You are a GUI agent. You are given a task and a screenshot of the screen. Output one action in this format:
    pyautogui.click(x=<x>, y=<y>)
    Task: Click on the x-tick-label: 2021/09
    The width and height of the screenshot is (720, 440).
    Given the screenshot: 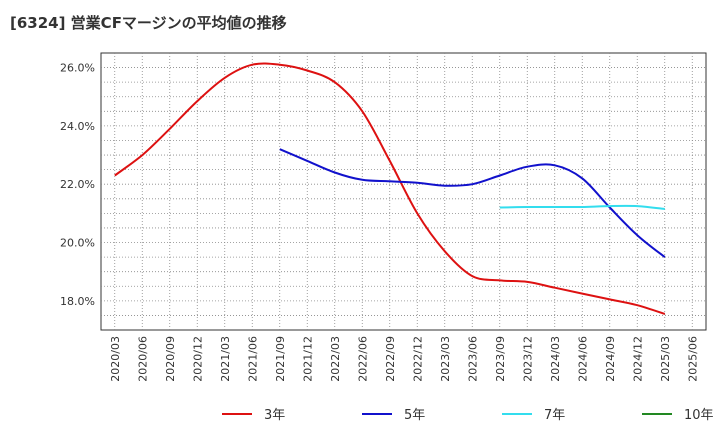 What is the action you would take?
    pyautogui.click(x=280, y=359)
    